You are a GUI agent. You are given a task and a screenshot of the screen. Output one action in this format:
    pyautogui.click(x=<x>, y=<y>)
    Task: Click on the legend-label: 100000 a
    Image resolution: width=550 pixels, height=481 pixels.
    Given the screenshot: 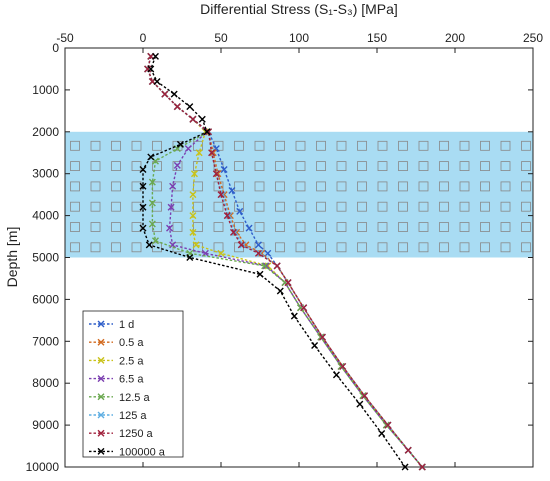 What is the action you would take?
    pyautogui.click(x=142, y=452)
    